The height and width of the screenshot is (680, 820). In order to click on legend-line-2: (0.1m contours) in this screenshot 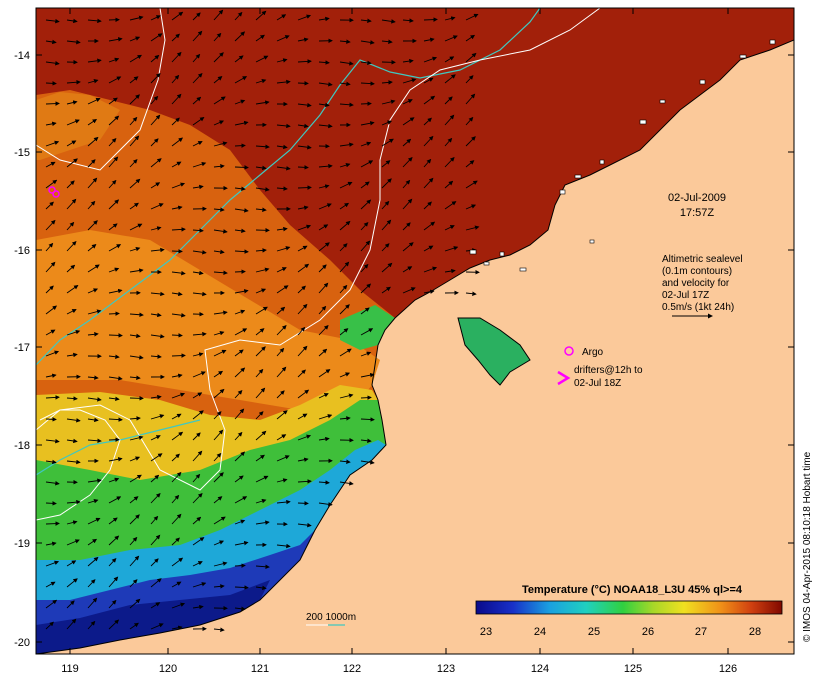, I will do `click(697, 271)`.